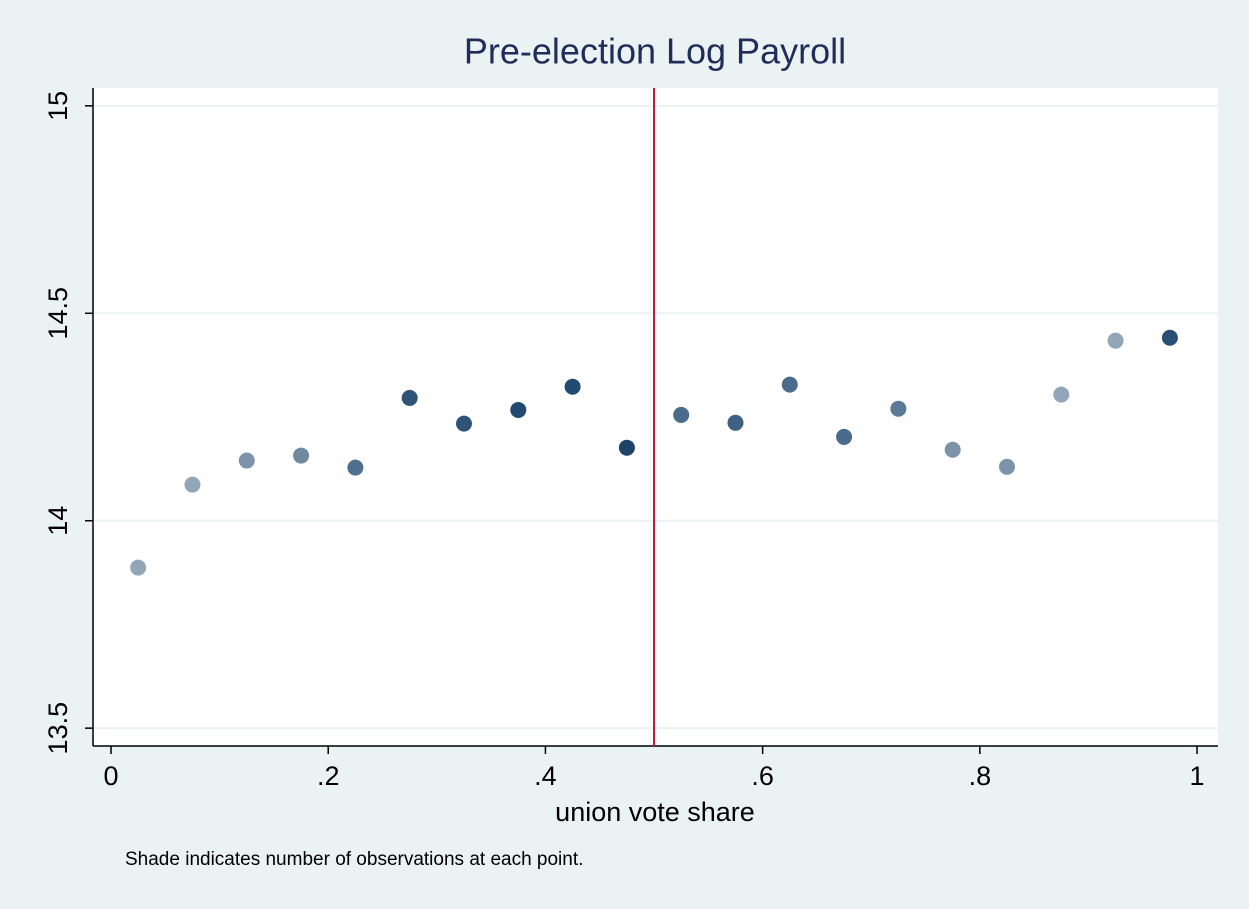 This screenshot has height=909, width=1249. Describe the element at coordinates (111, 776) in the screenshot. I see `x-tick-label: 0` at that location.